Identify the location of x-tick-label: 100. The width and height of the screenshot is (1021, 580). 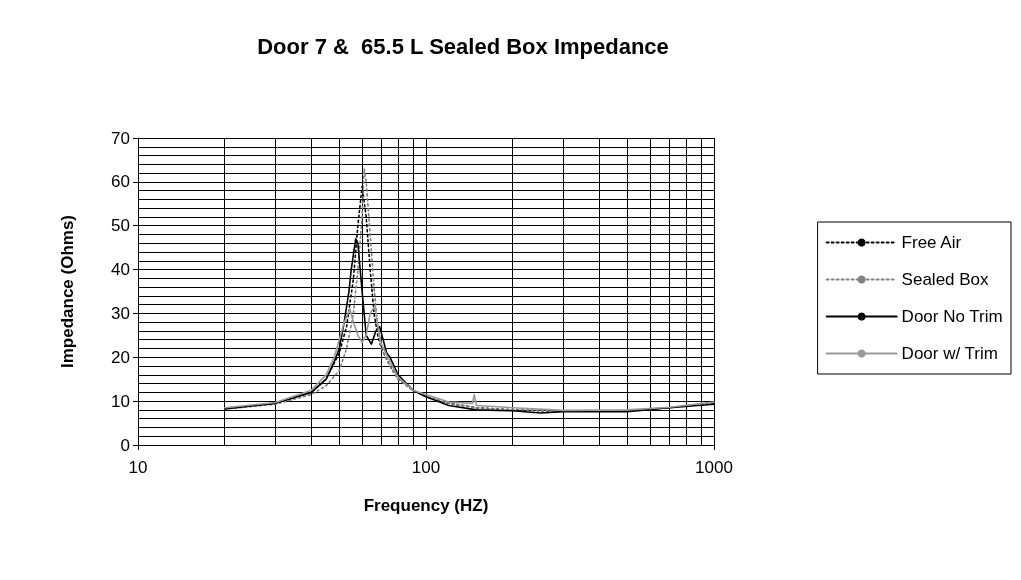
(426, 467).